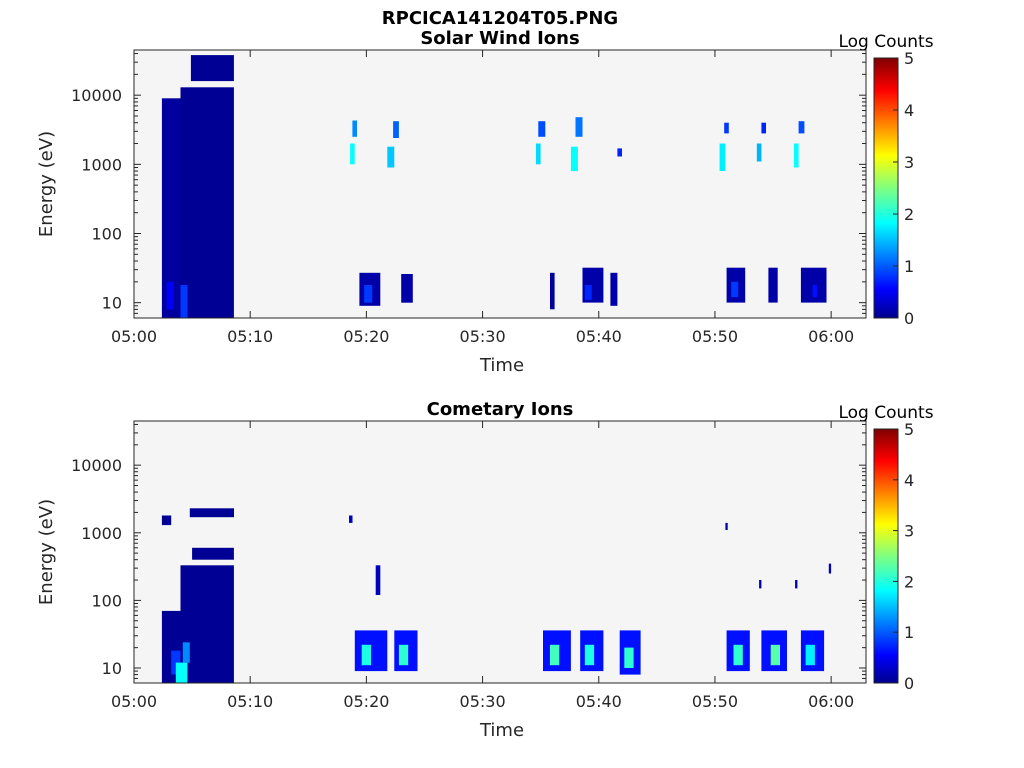  What do you see at coordinates (909, 58) in the screenshot?
I see `colorbar-tick-label: 5` at bounding box center [909, 58].